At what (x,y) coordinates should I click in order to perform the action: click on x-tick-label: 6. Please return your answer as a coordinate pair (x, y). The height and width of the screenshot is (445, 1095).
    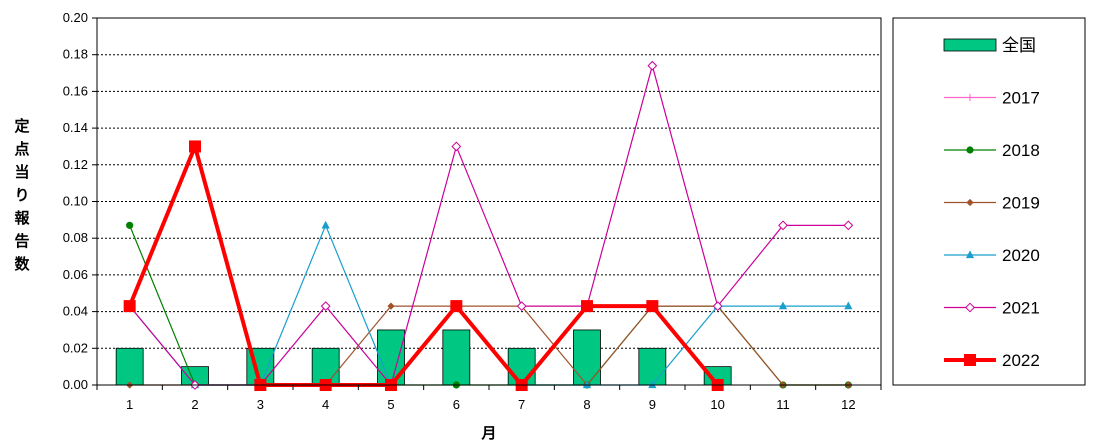
    Looking at the image, I should click on (456, 404).